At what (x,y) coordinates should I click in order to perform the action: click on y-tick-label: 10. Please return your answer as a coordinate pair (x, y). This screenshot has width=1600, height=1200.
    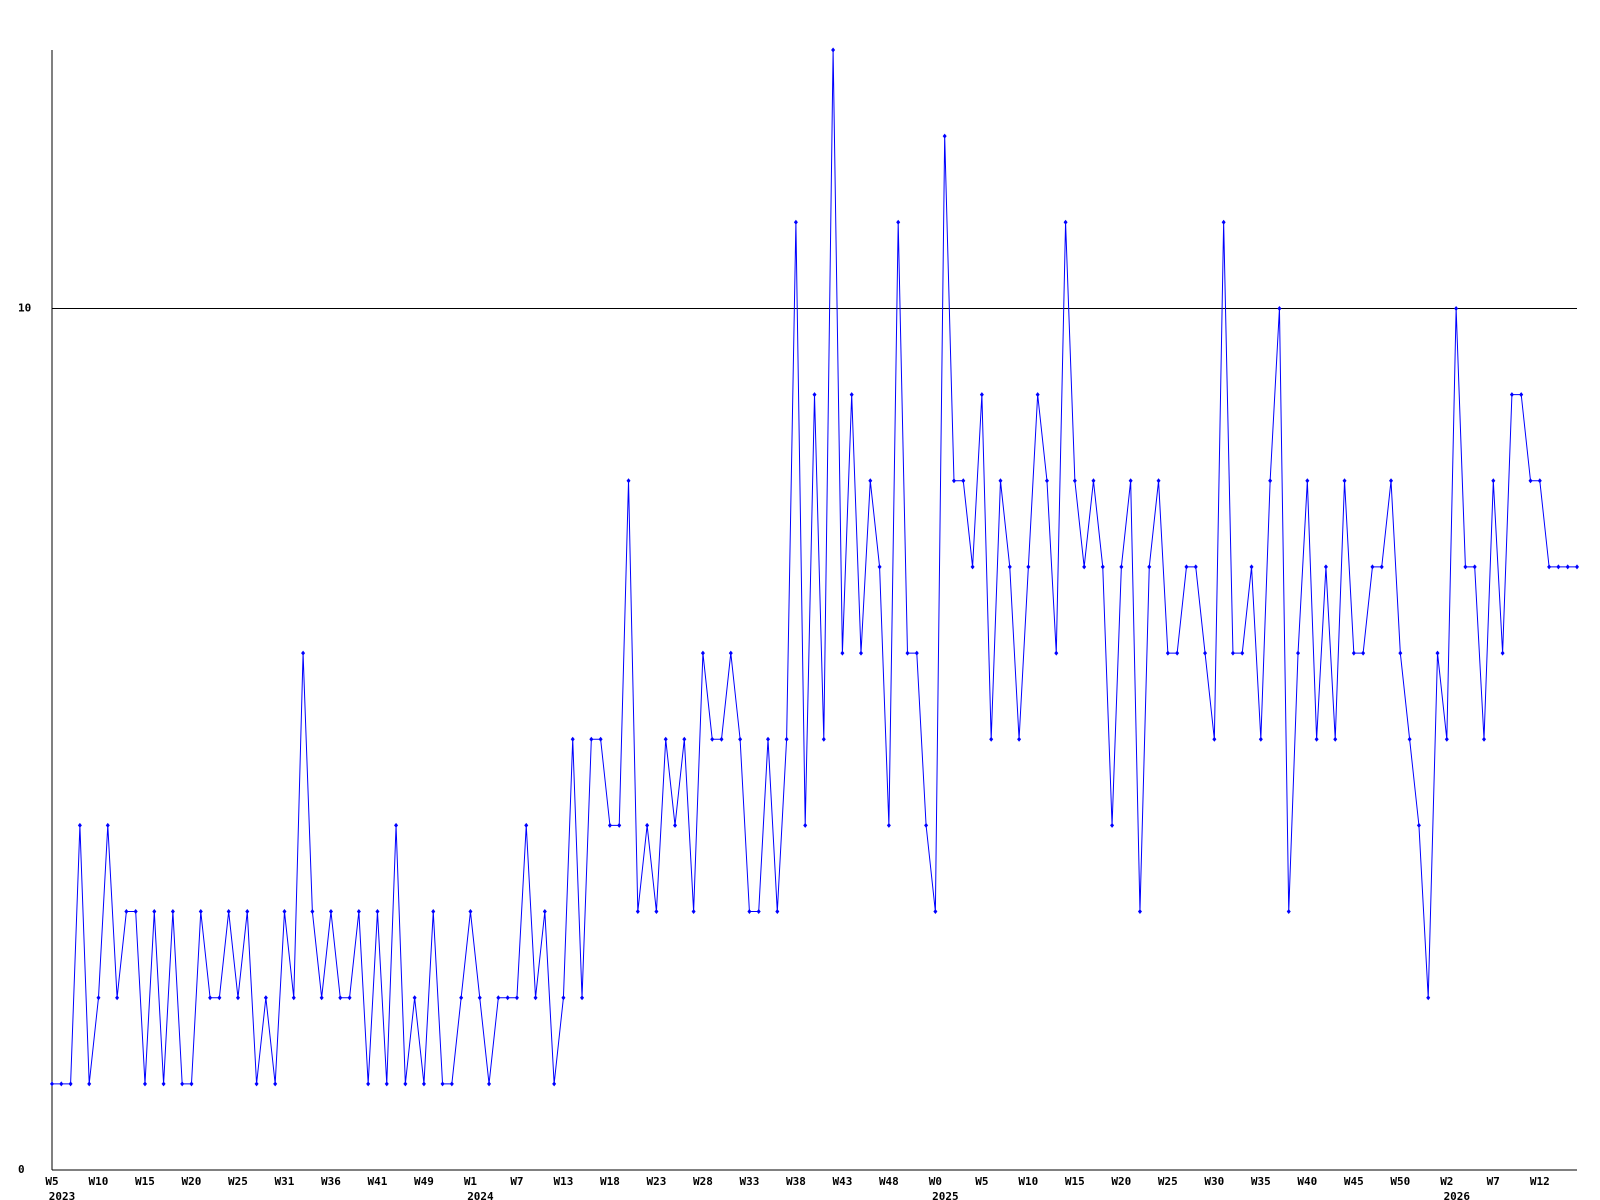
    Looking at the image, I should click on (24, 307).